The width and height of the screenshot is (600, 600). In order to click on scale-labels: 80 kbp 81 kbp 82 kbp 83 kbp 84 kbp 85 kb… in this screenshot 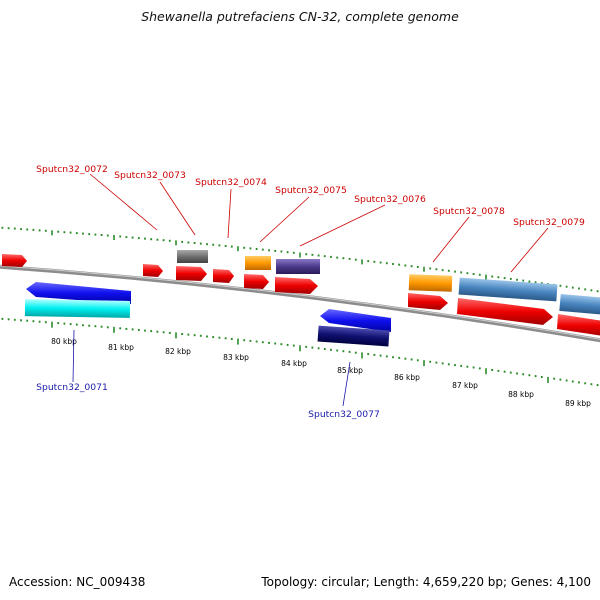, I will do `click(321, 372)`.